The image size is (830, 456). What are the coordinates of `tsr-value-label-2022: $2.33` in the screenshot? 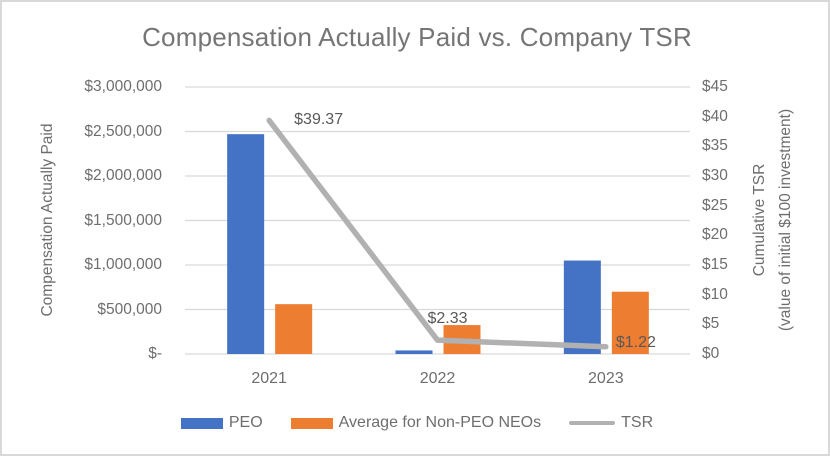 It's located at (447, 319).